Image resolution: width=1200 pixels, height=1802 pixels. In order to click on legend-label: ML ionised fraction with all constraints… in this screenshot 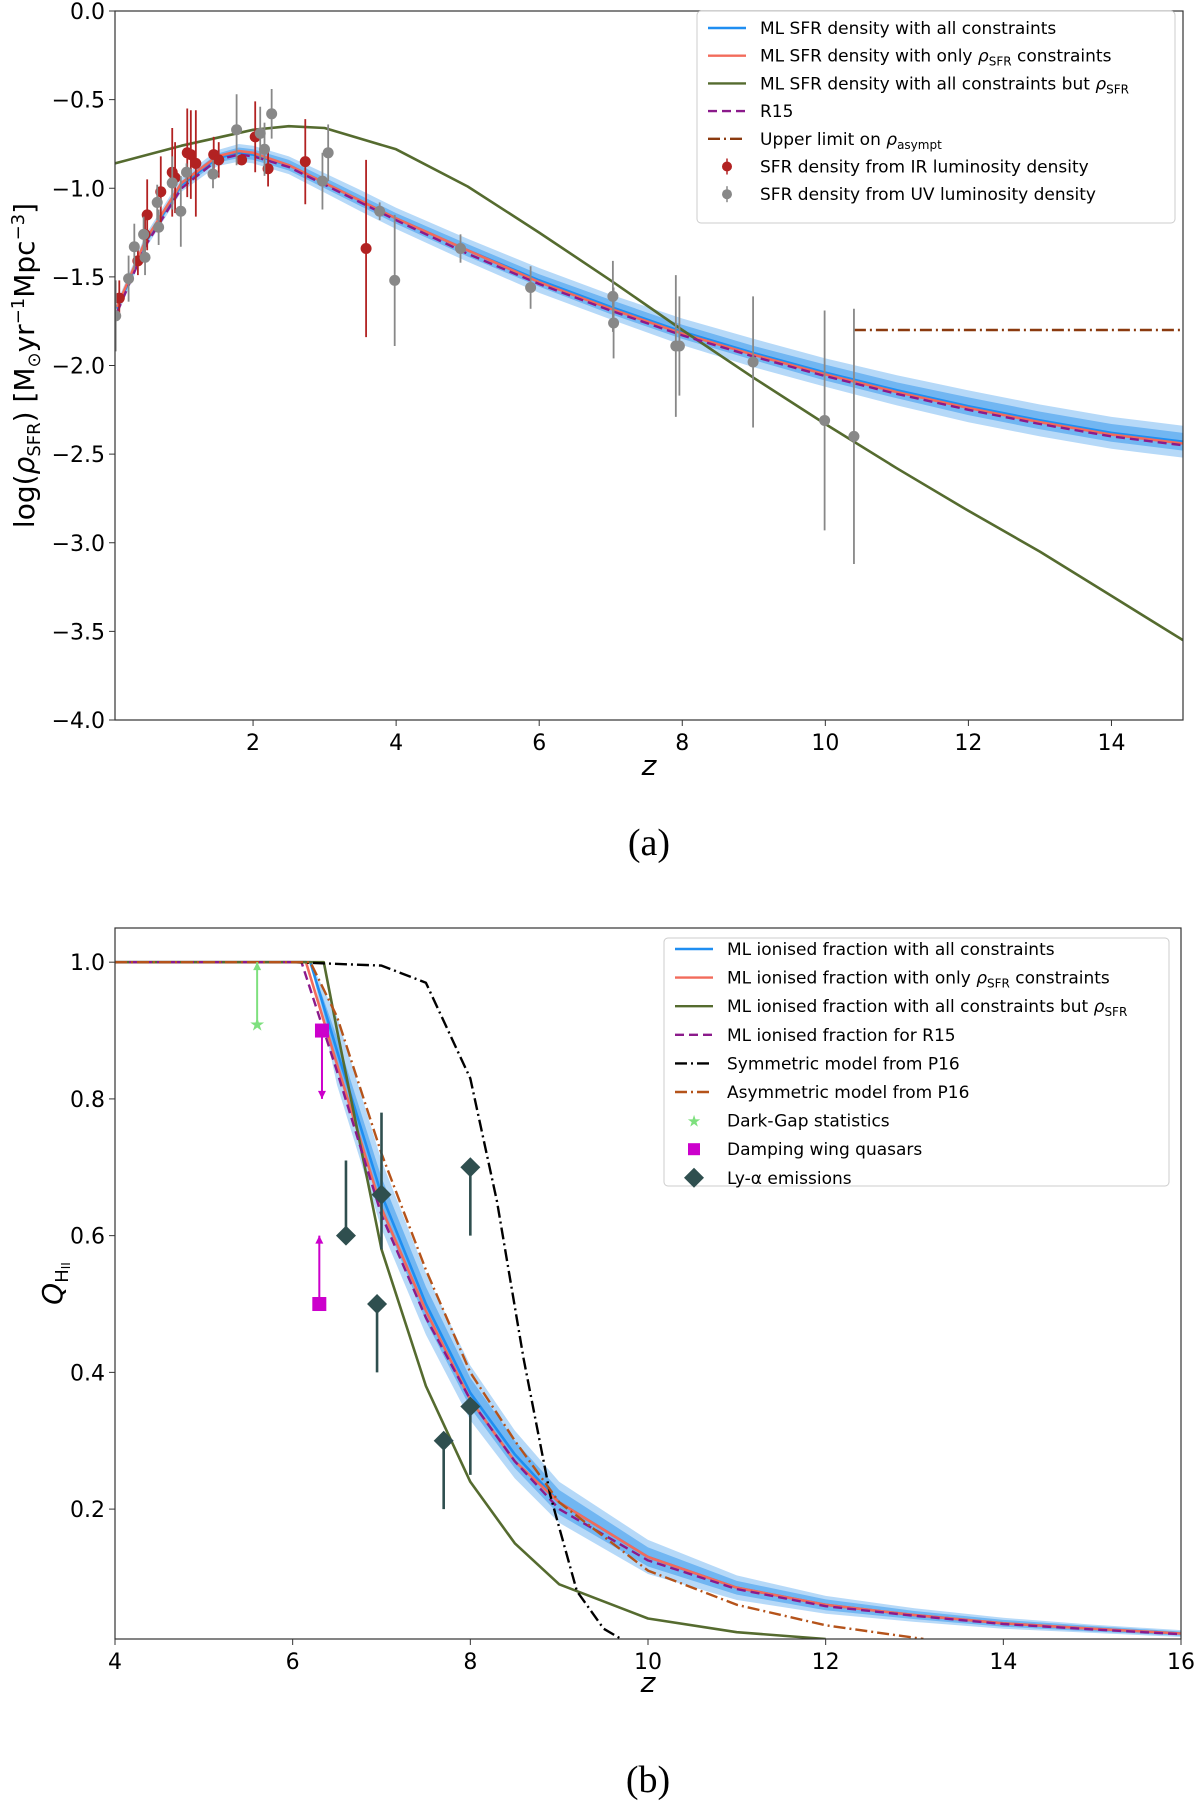, I will do `click(927, 1008)`.